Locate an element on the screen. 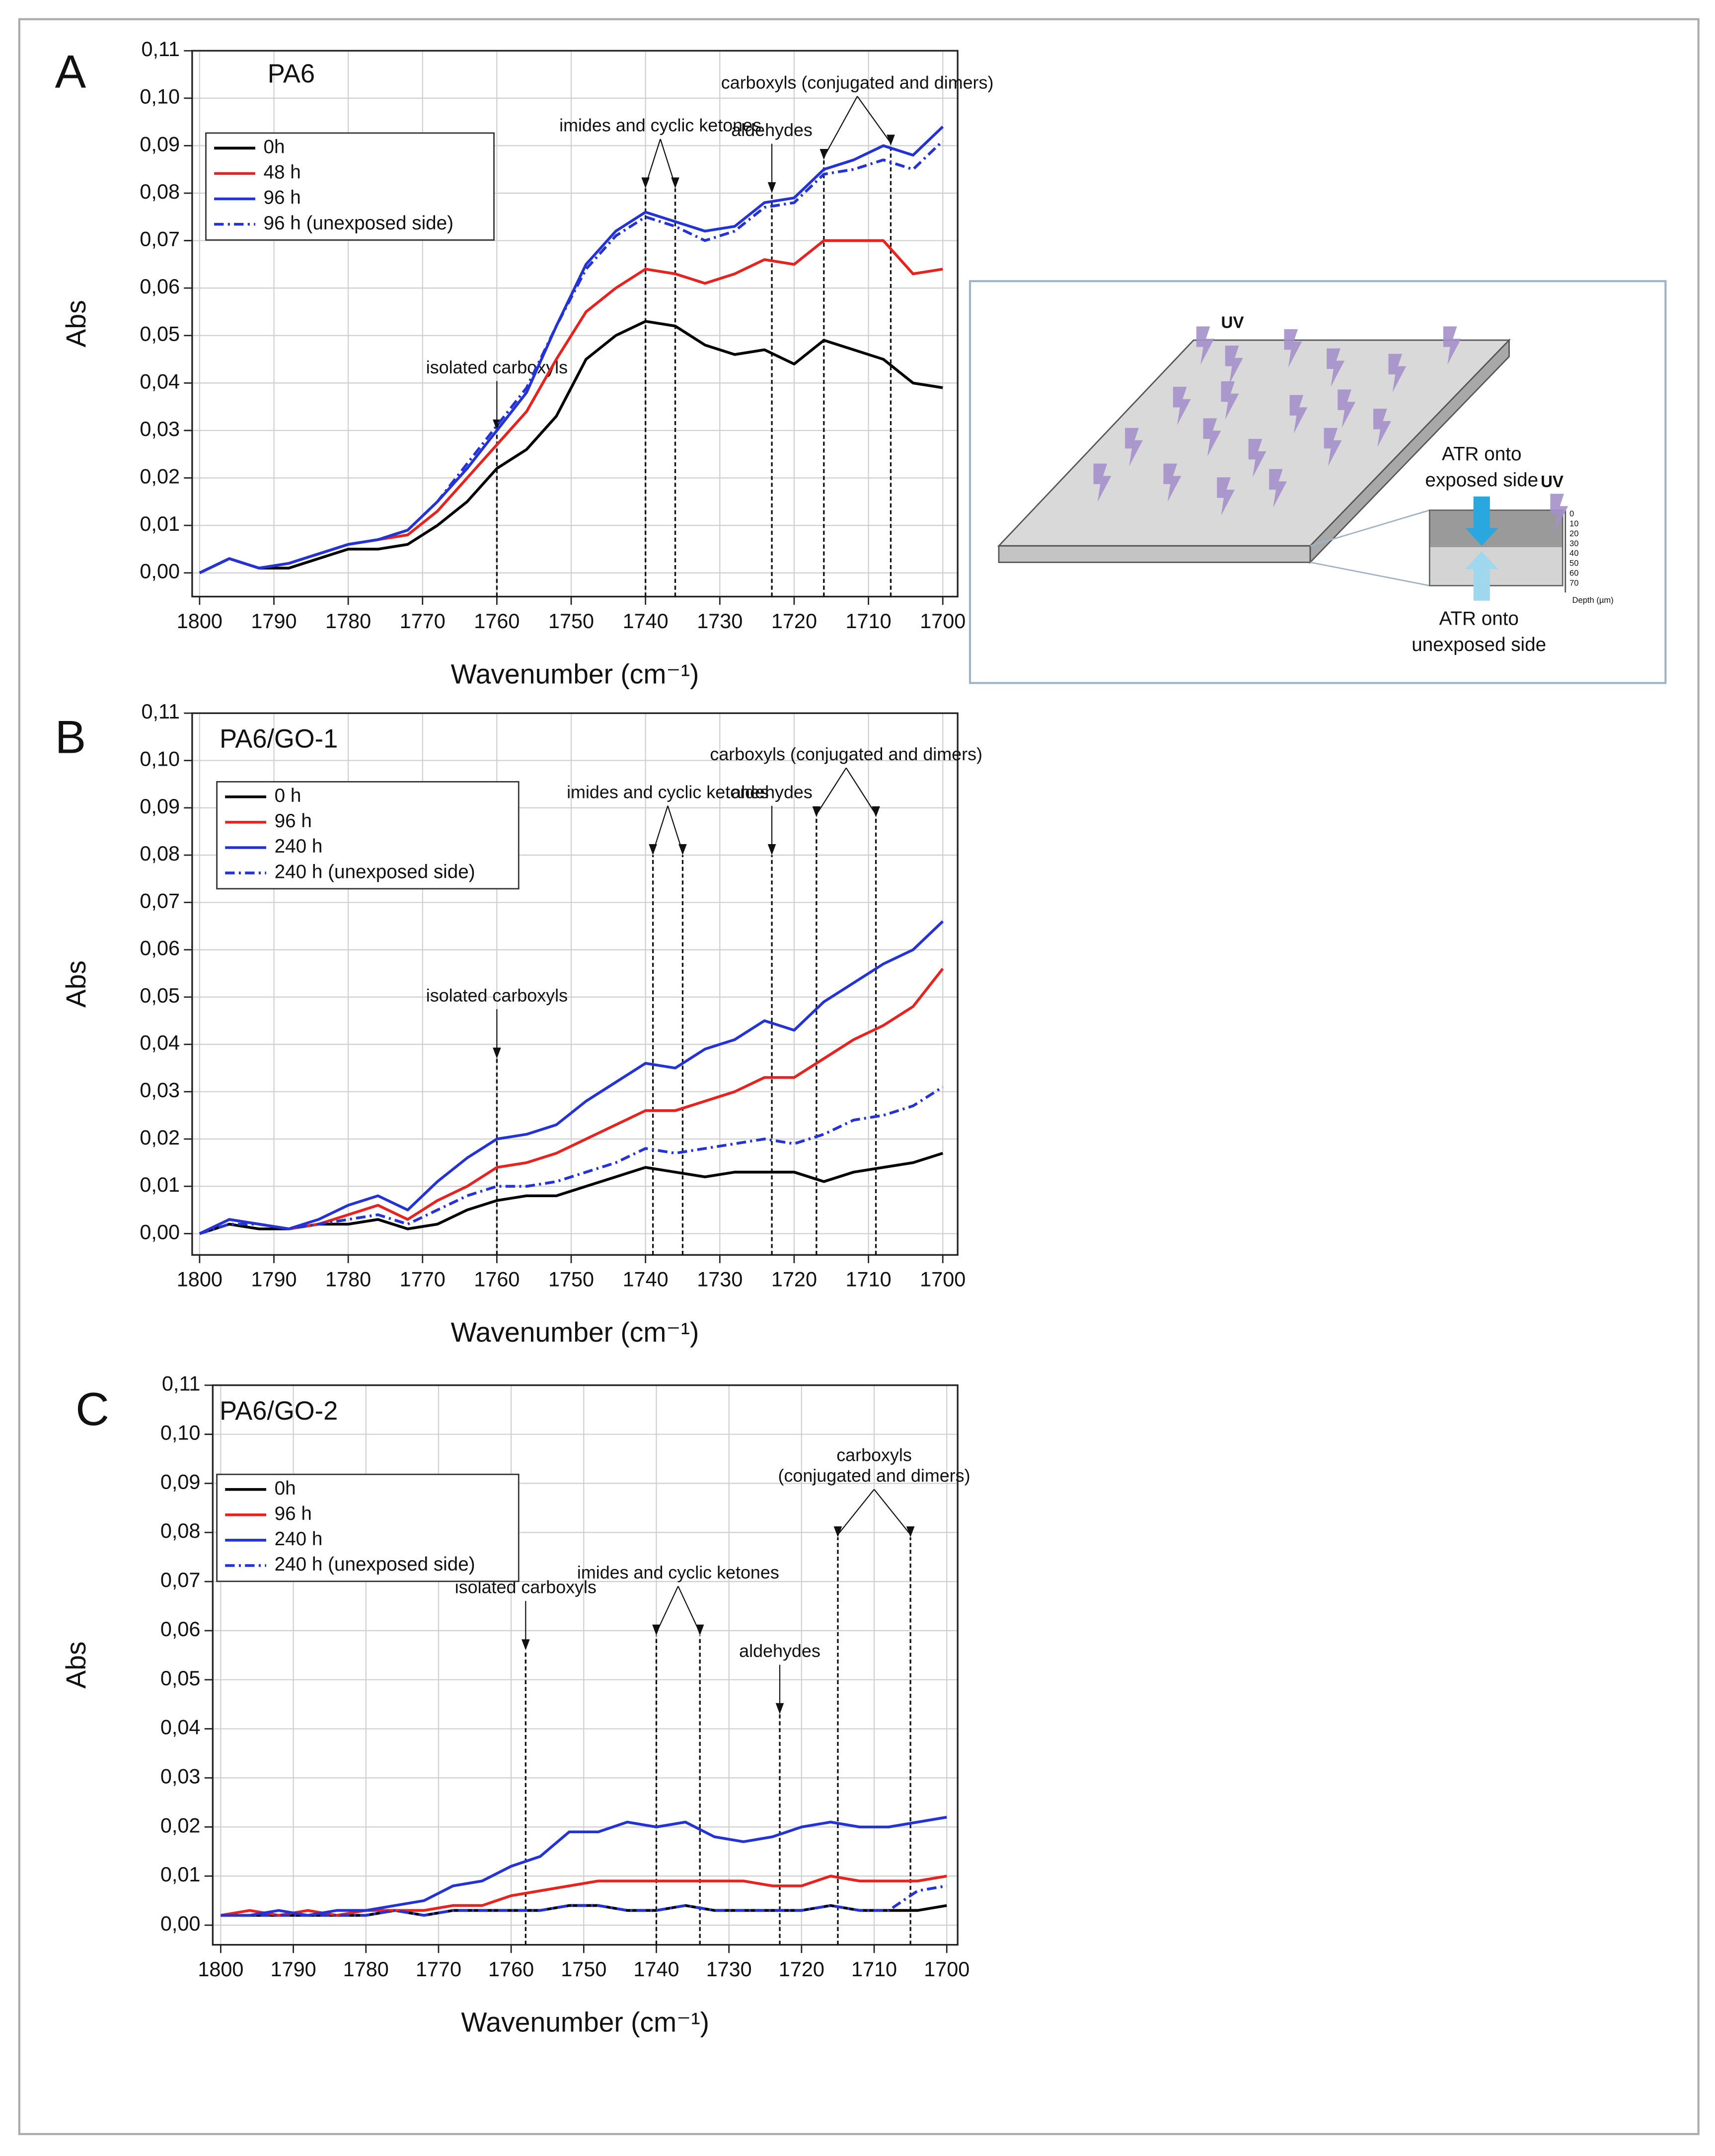 The image size is (1715, 2156). legend-label: 0h is located at coordinates (274, 147).